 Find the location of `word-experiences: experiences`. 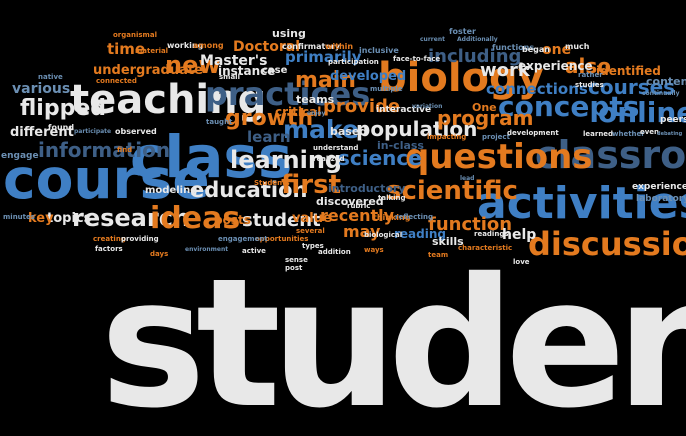

word-experiences: experiences is located at coordinates (659, 187).